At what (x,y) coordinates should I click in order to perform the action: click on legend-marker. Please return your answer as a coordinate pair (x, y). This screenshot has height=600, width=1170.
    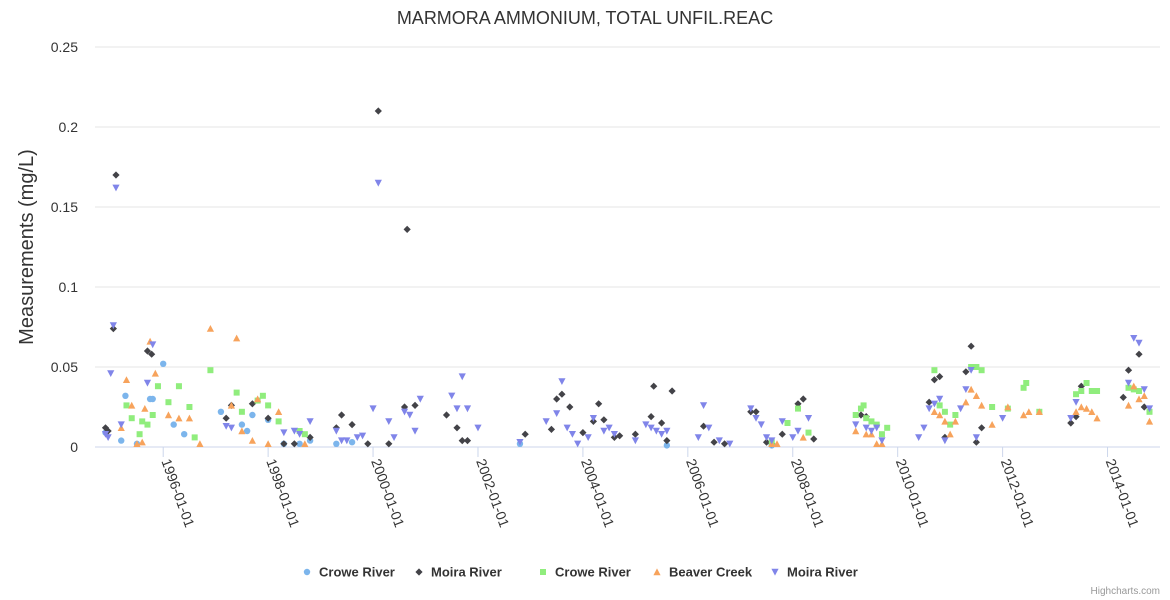
    Looking at the image, I should click on (657, 572).